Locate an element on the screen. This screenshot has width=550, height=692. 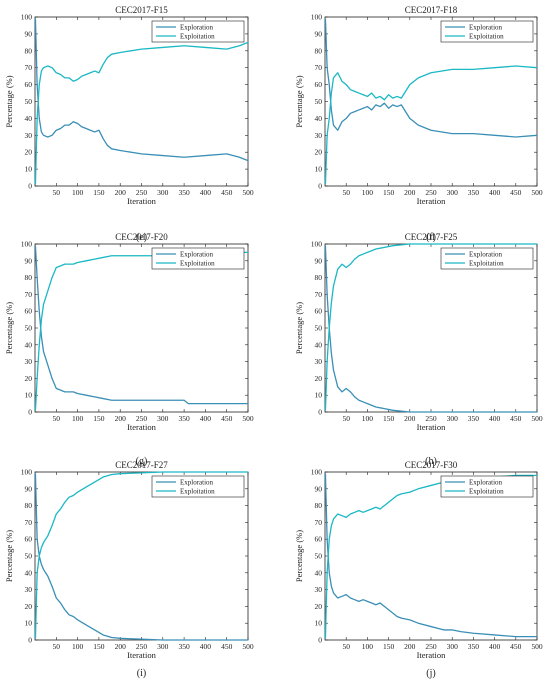
chart-title: CEC2017-F15 is located at coordinates (141, 10).